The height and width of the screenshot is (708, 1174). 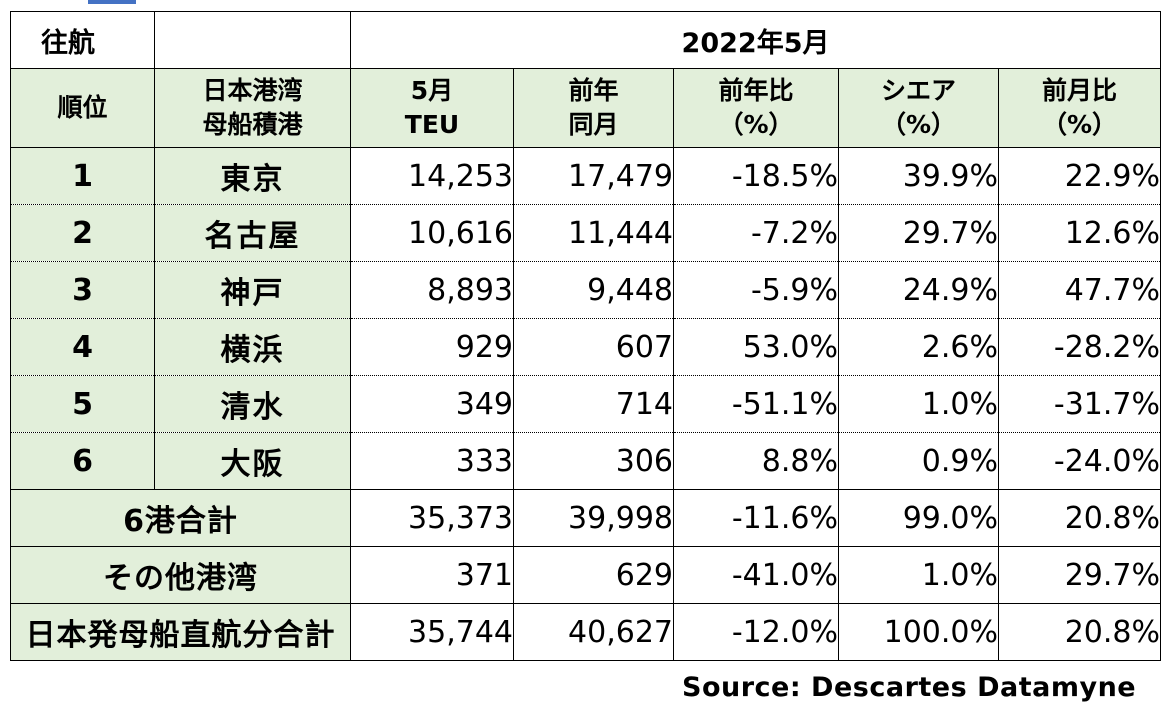 What do you see at coordinates (432, 404) in the screenshot?
I see `teu-cell: 349` at bounding box center [432, 404].